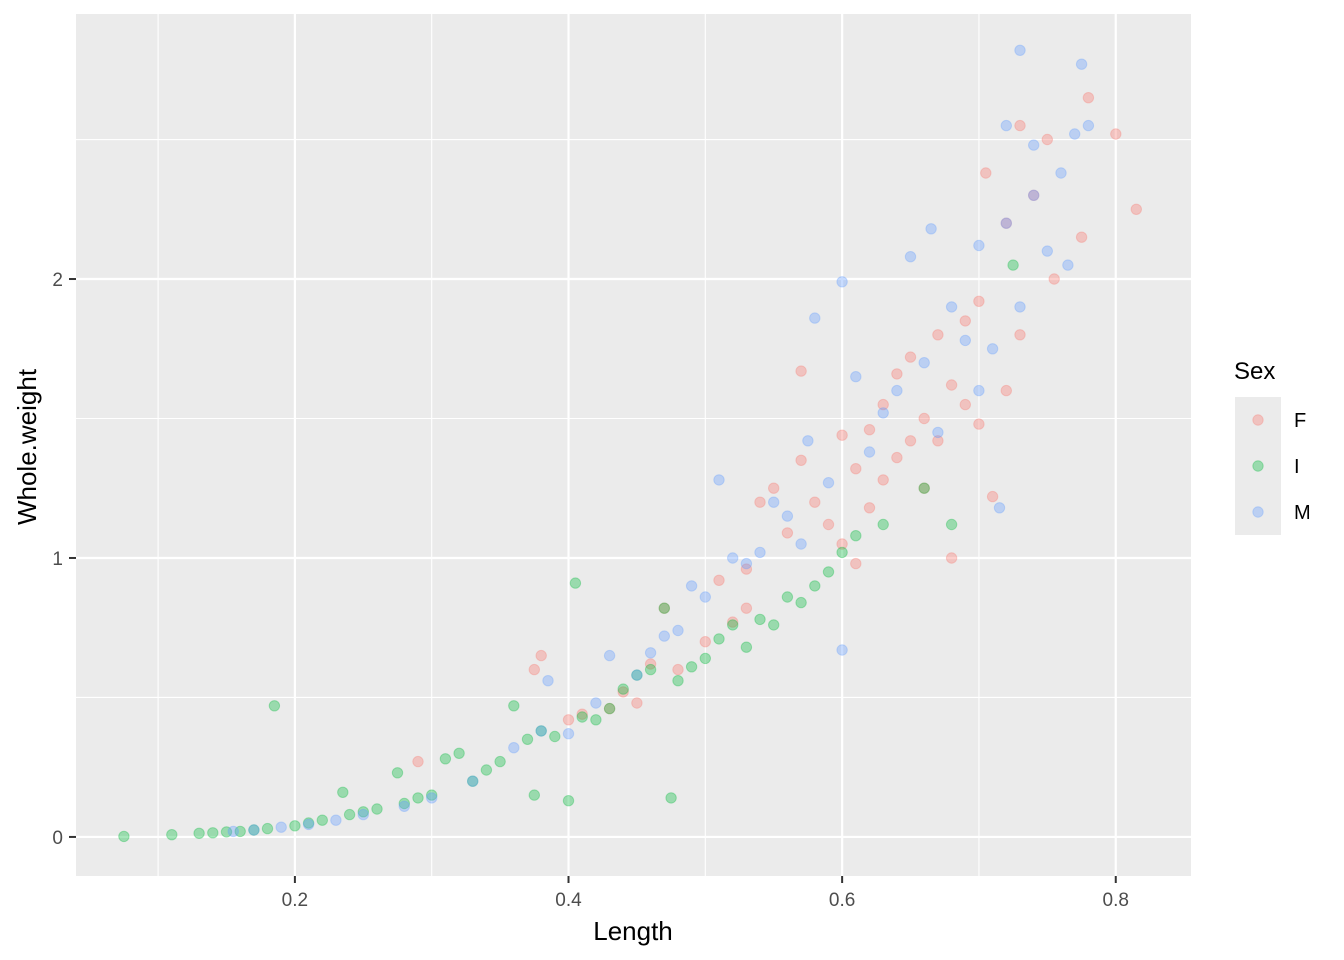 This screenshot has height=960, width=1344. What do you see at coordinates (57, 280) in the screenshot?
I see `y-tick-label: 2` at bounding box center [57, 280].